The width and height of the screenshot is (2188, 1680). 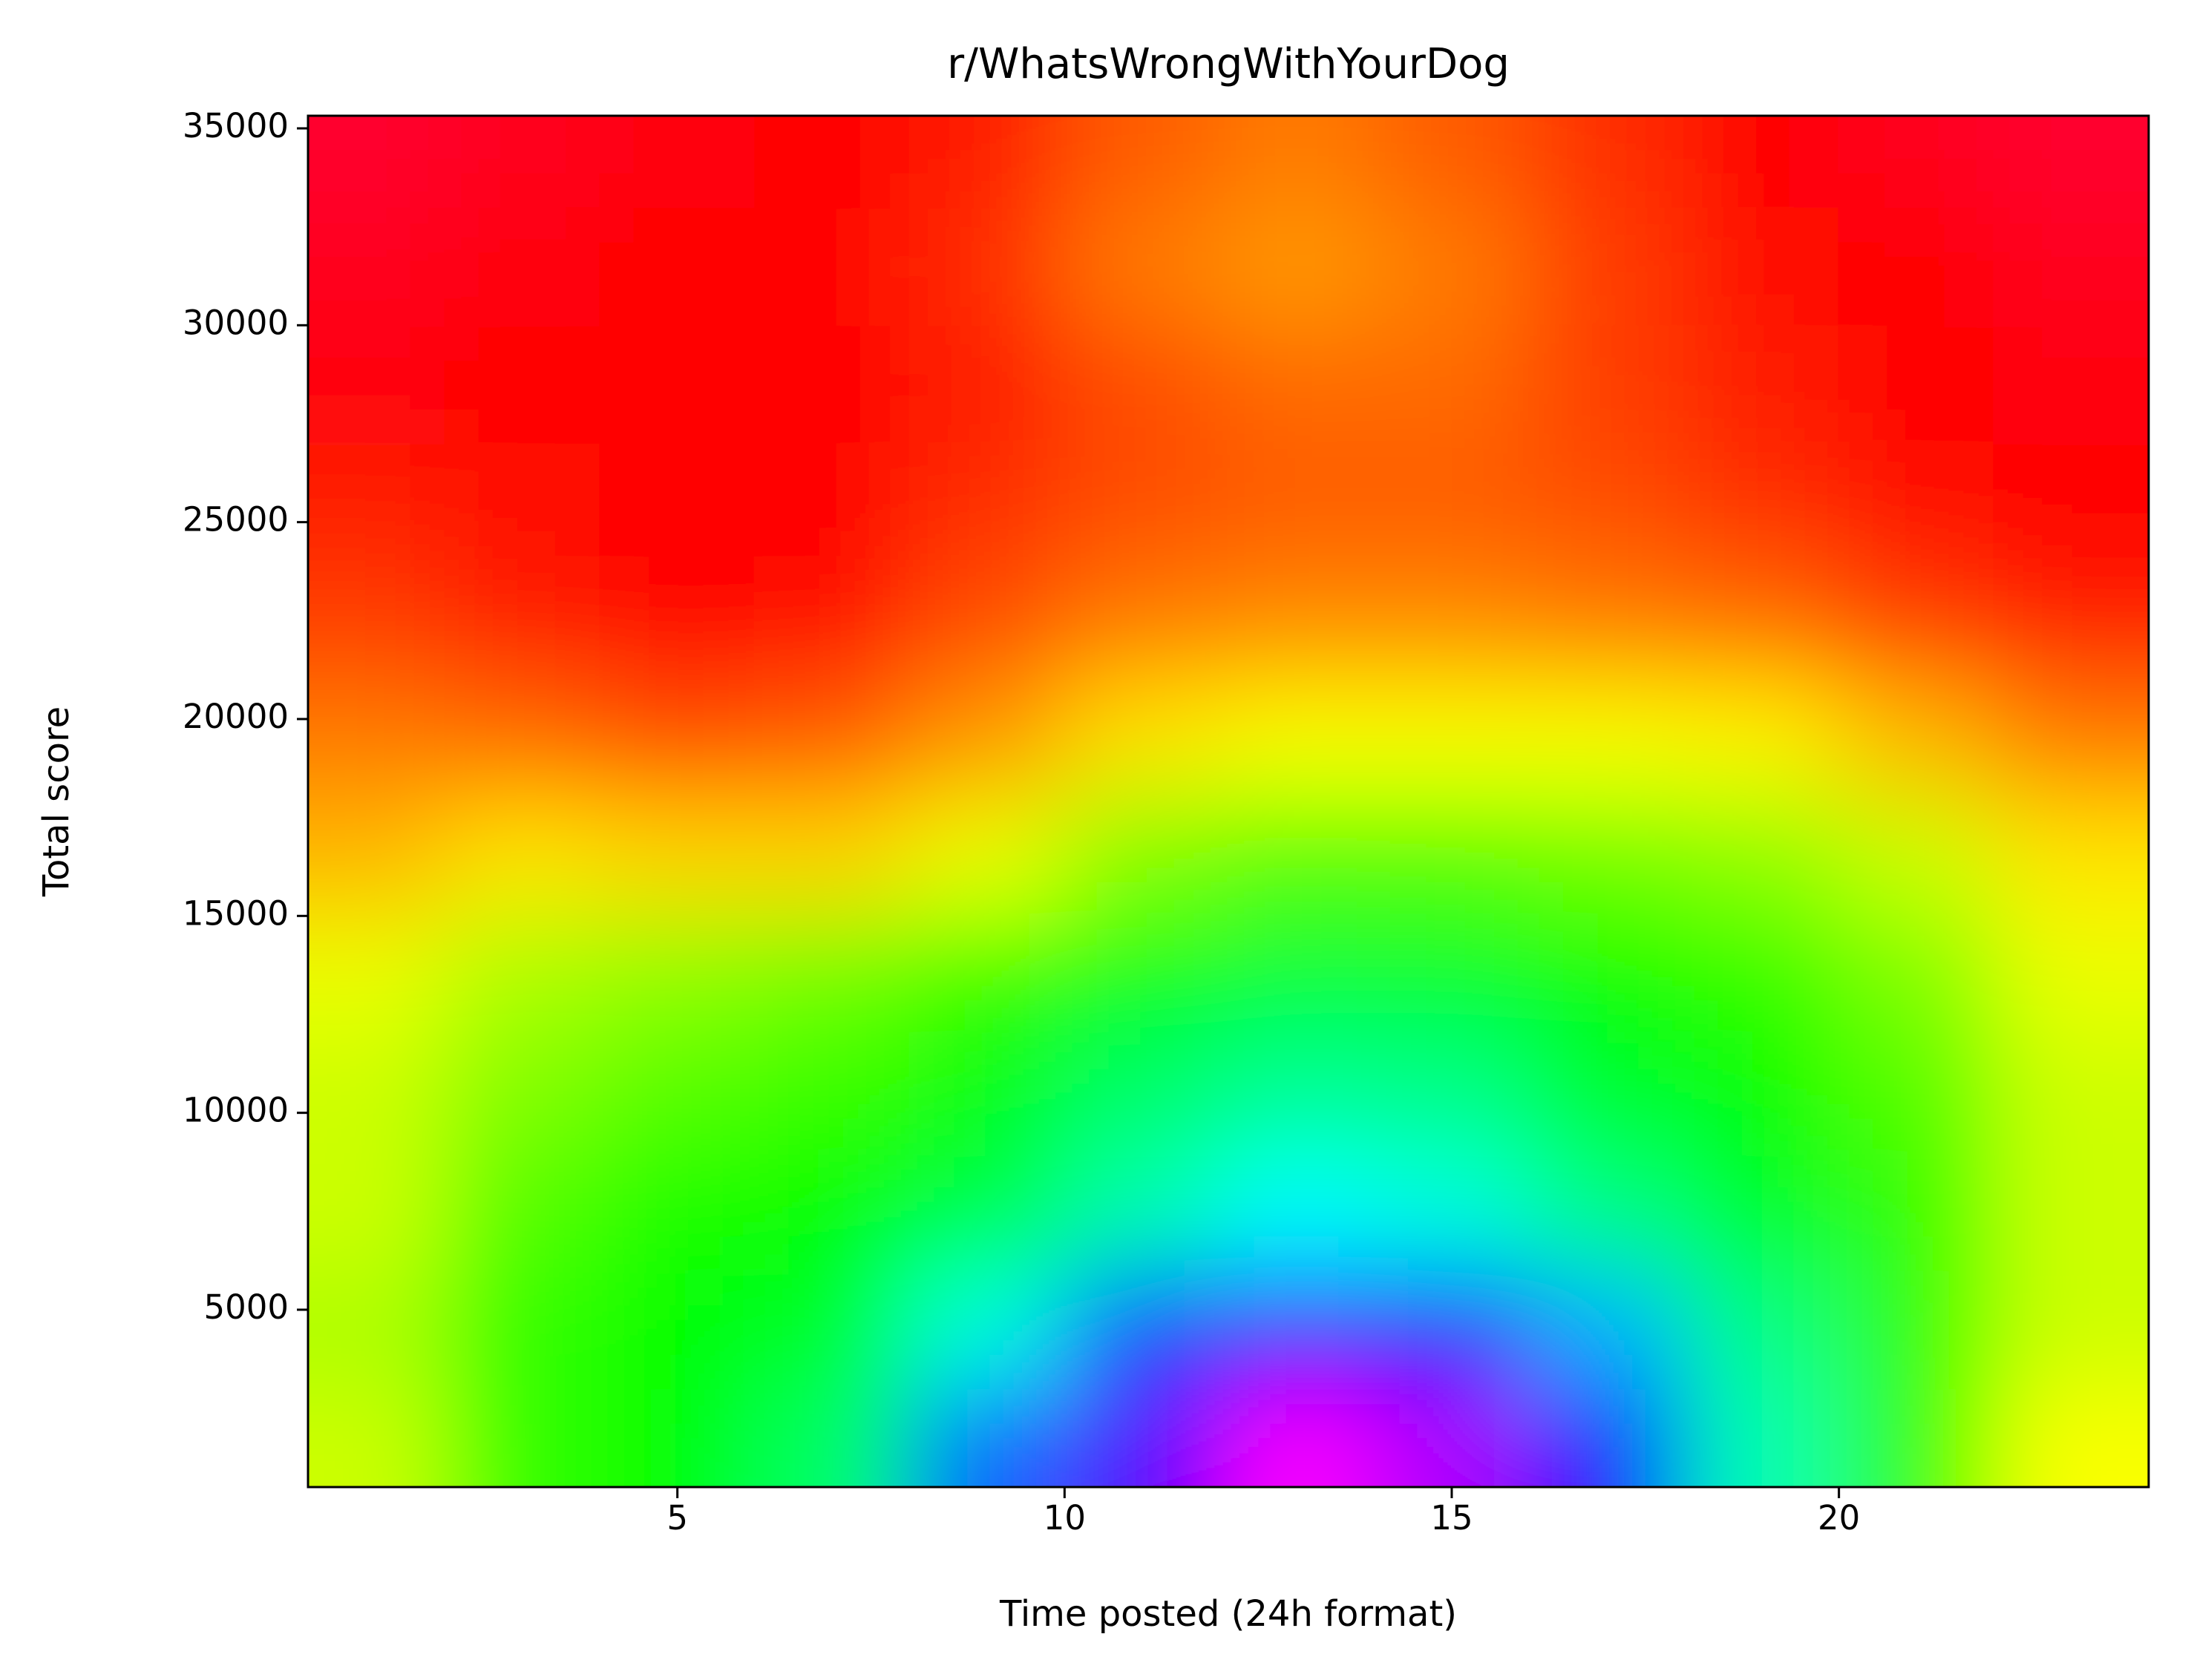 What do you see at coordinates (246, 1307) in the screenshot?
I see `y-tick-label: 5000` at bounding box center [246, 1307].